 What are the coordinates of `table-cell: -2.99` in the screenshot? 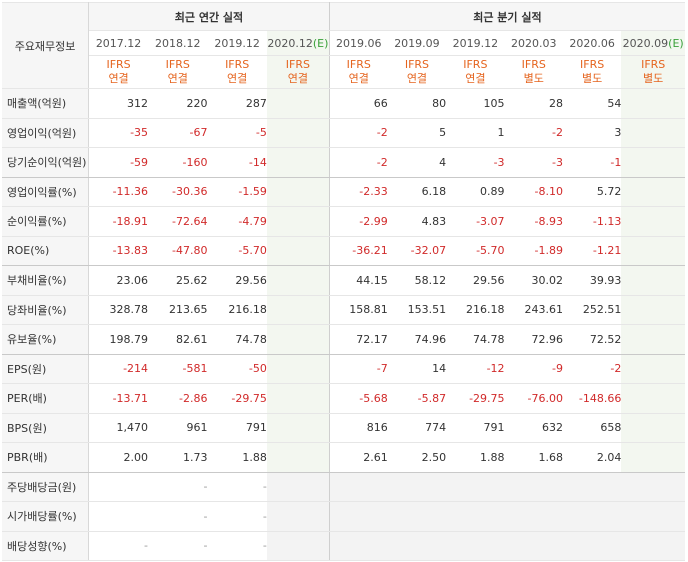 It's located at (358, 221).